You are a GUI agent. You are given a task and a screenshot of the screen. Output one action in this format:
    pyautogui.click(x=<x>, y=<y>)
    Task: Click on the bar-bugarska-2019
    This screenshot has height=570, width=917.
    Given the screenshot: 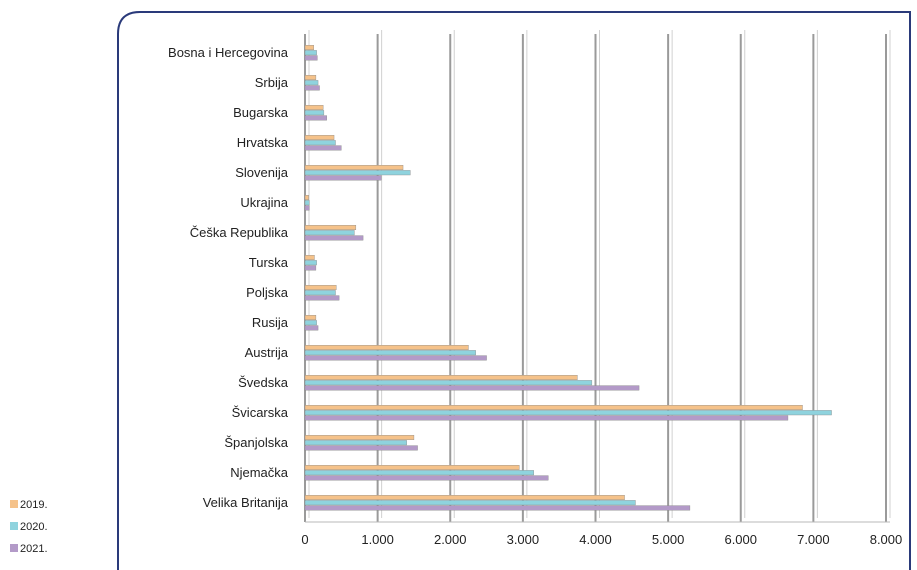 What is the action you would take?
    pyautogui.click(x=314, y=107)
    